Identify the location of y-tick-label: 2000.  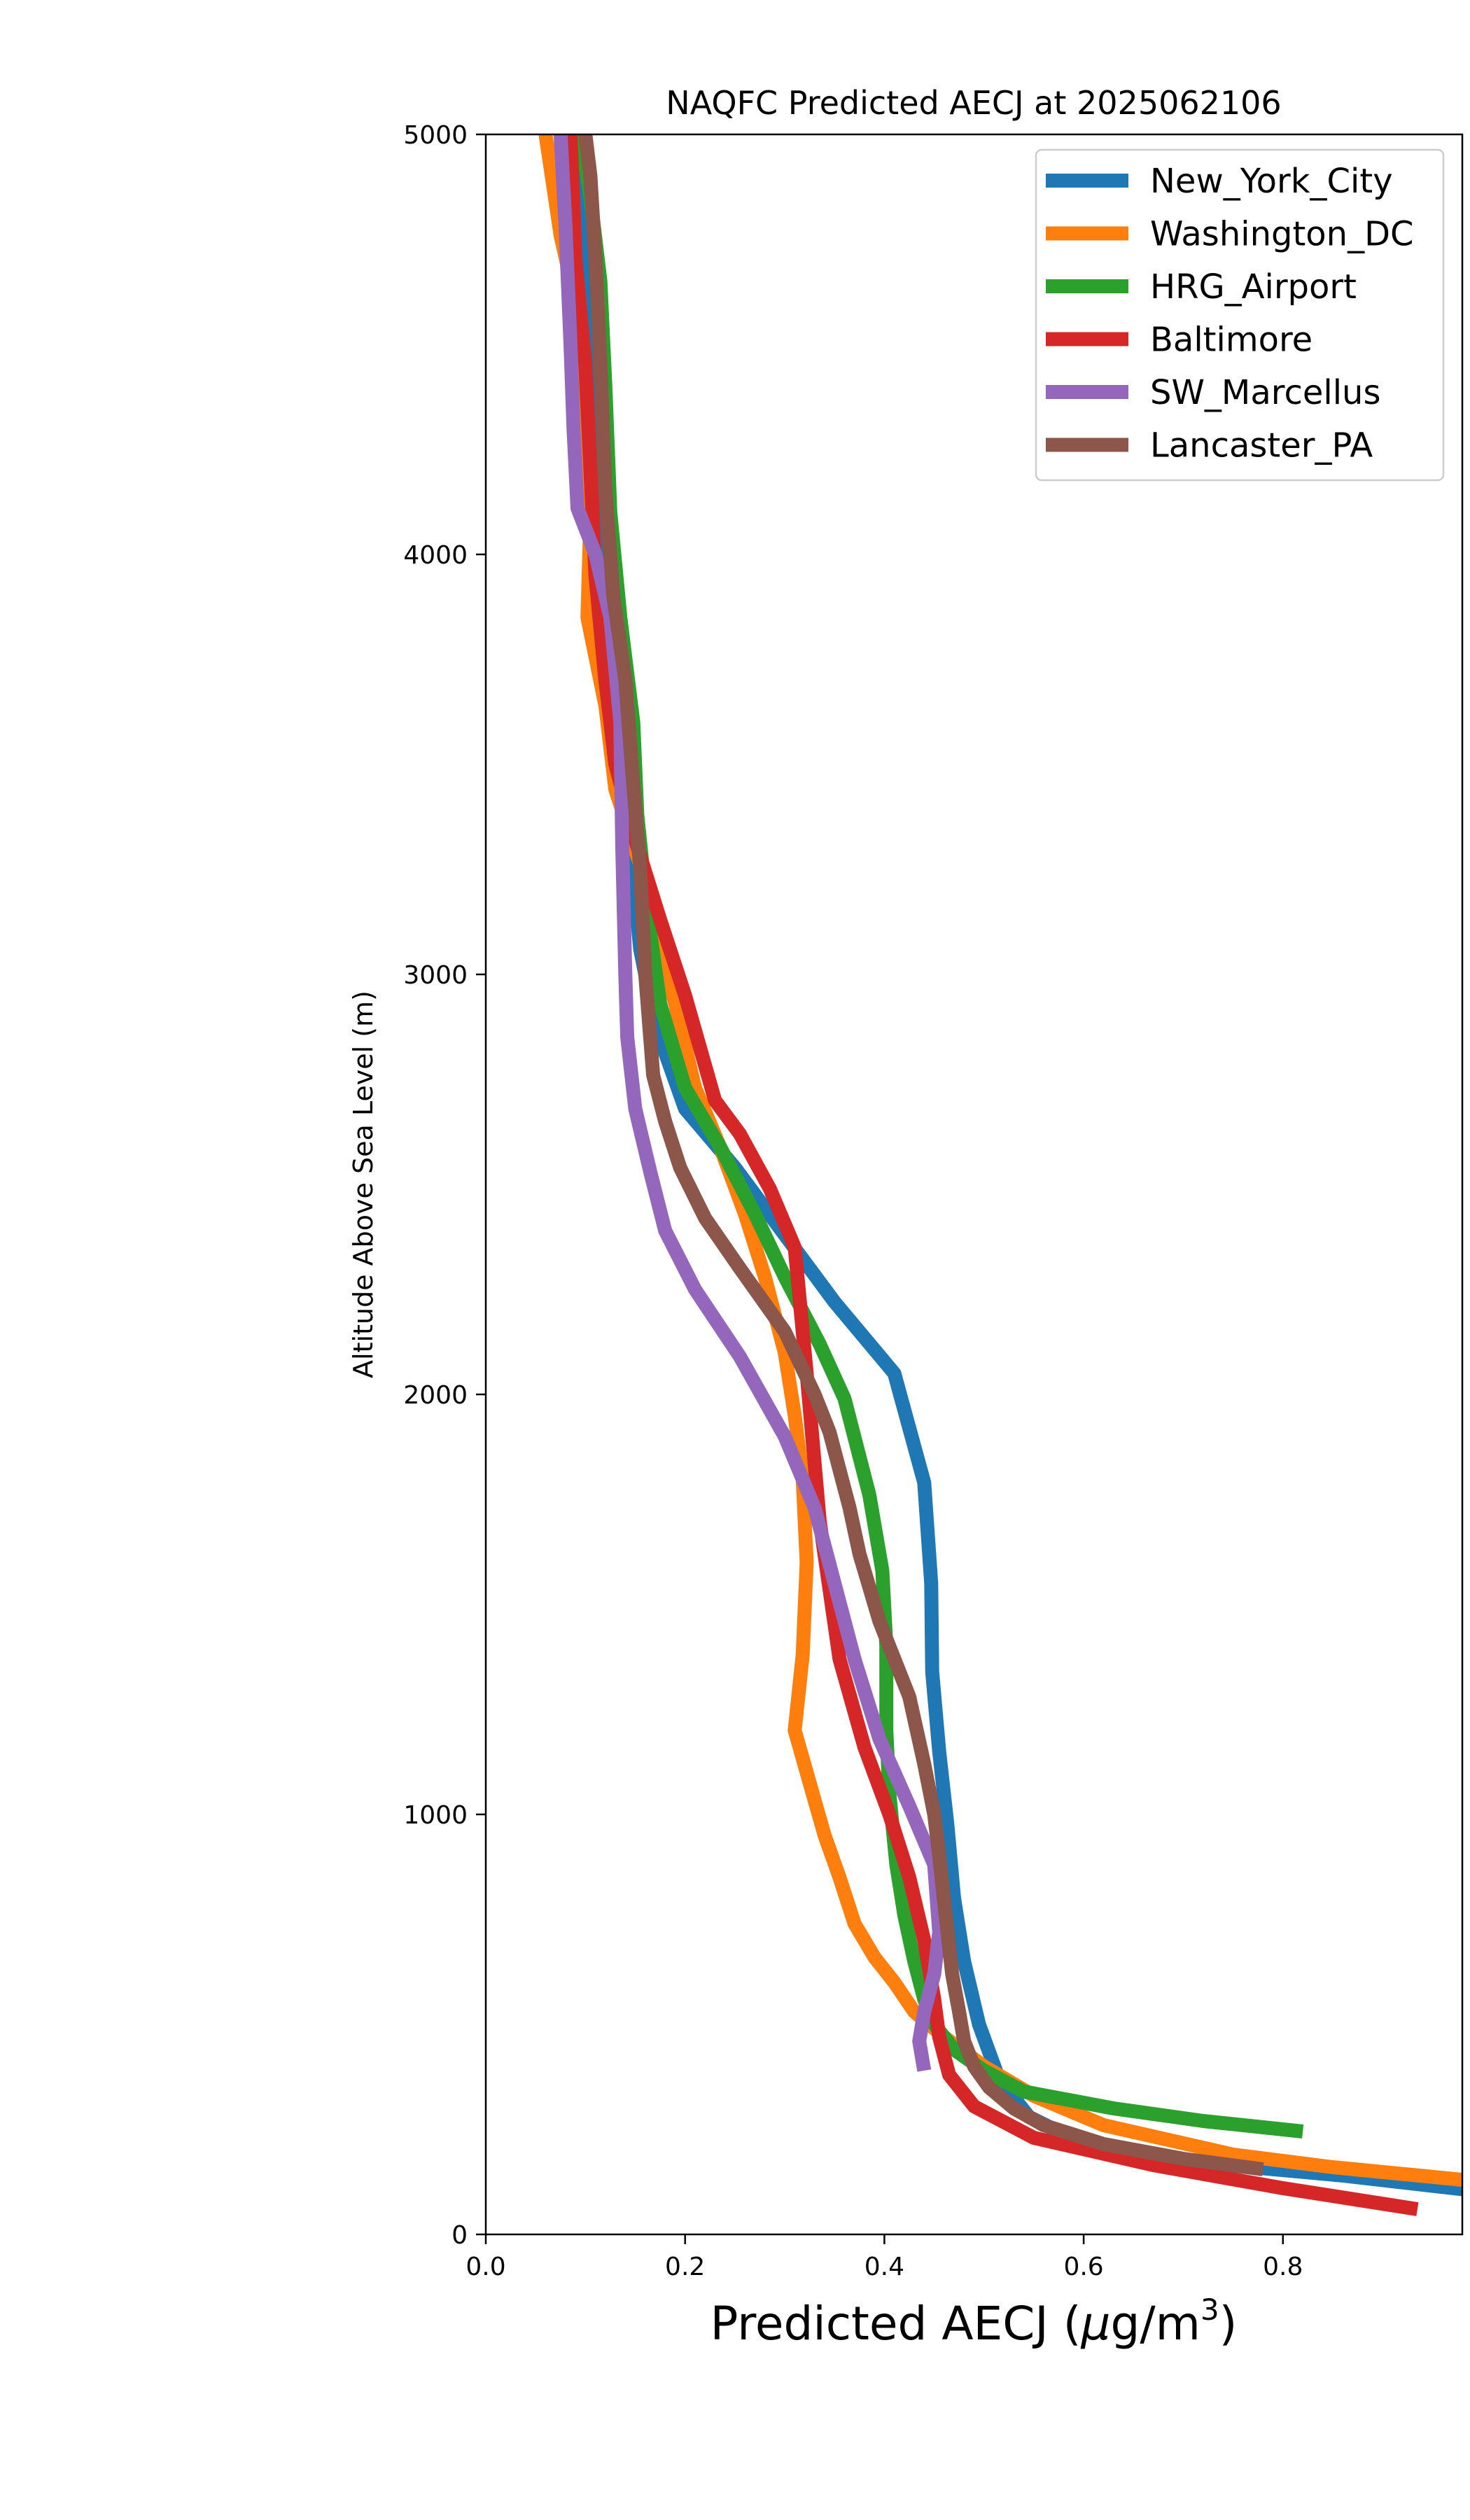
(435, 1395).